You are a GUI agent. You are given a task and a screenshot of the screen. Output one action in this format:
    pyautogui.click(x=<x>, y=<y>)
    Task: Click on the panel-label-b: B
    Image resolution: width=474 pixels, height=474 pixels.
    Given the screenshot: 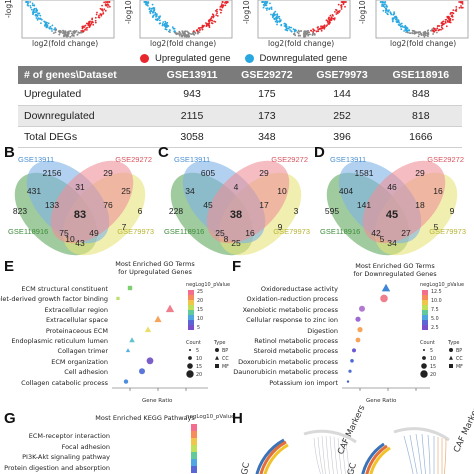 What is the action you would take?
    pyautogui.click(x=9, y=152)
    